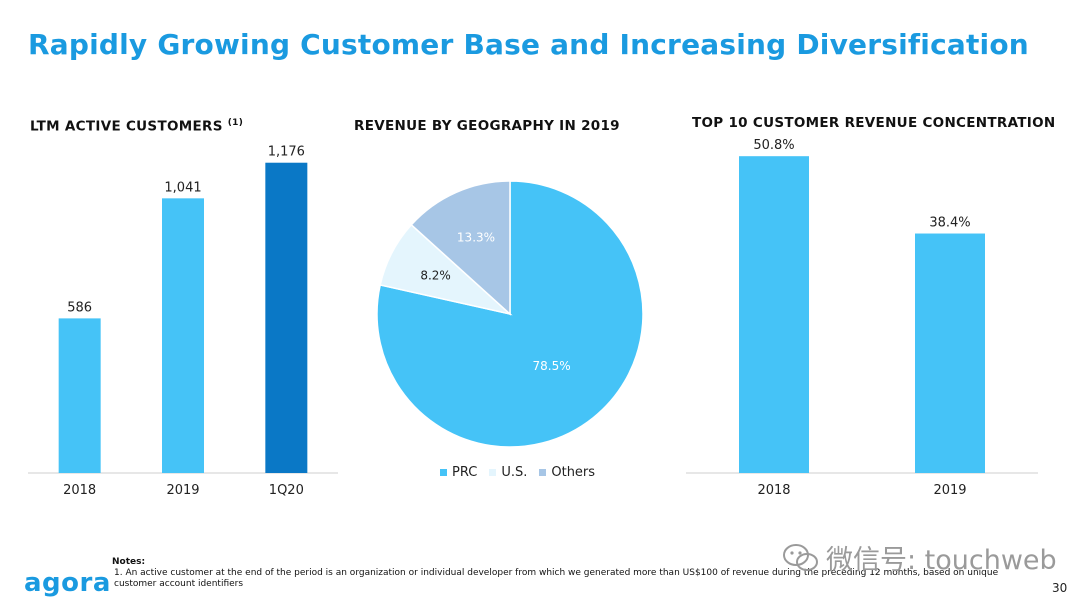 The image size is (1080, 604). I want to click on customers-bar-label-1Q20: 1,176, so click(286, 152).